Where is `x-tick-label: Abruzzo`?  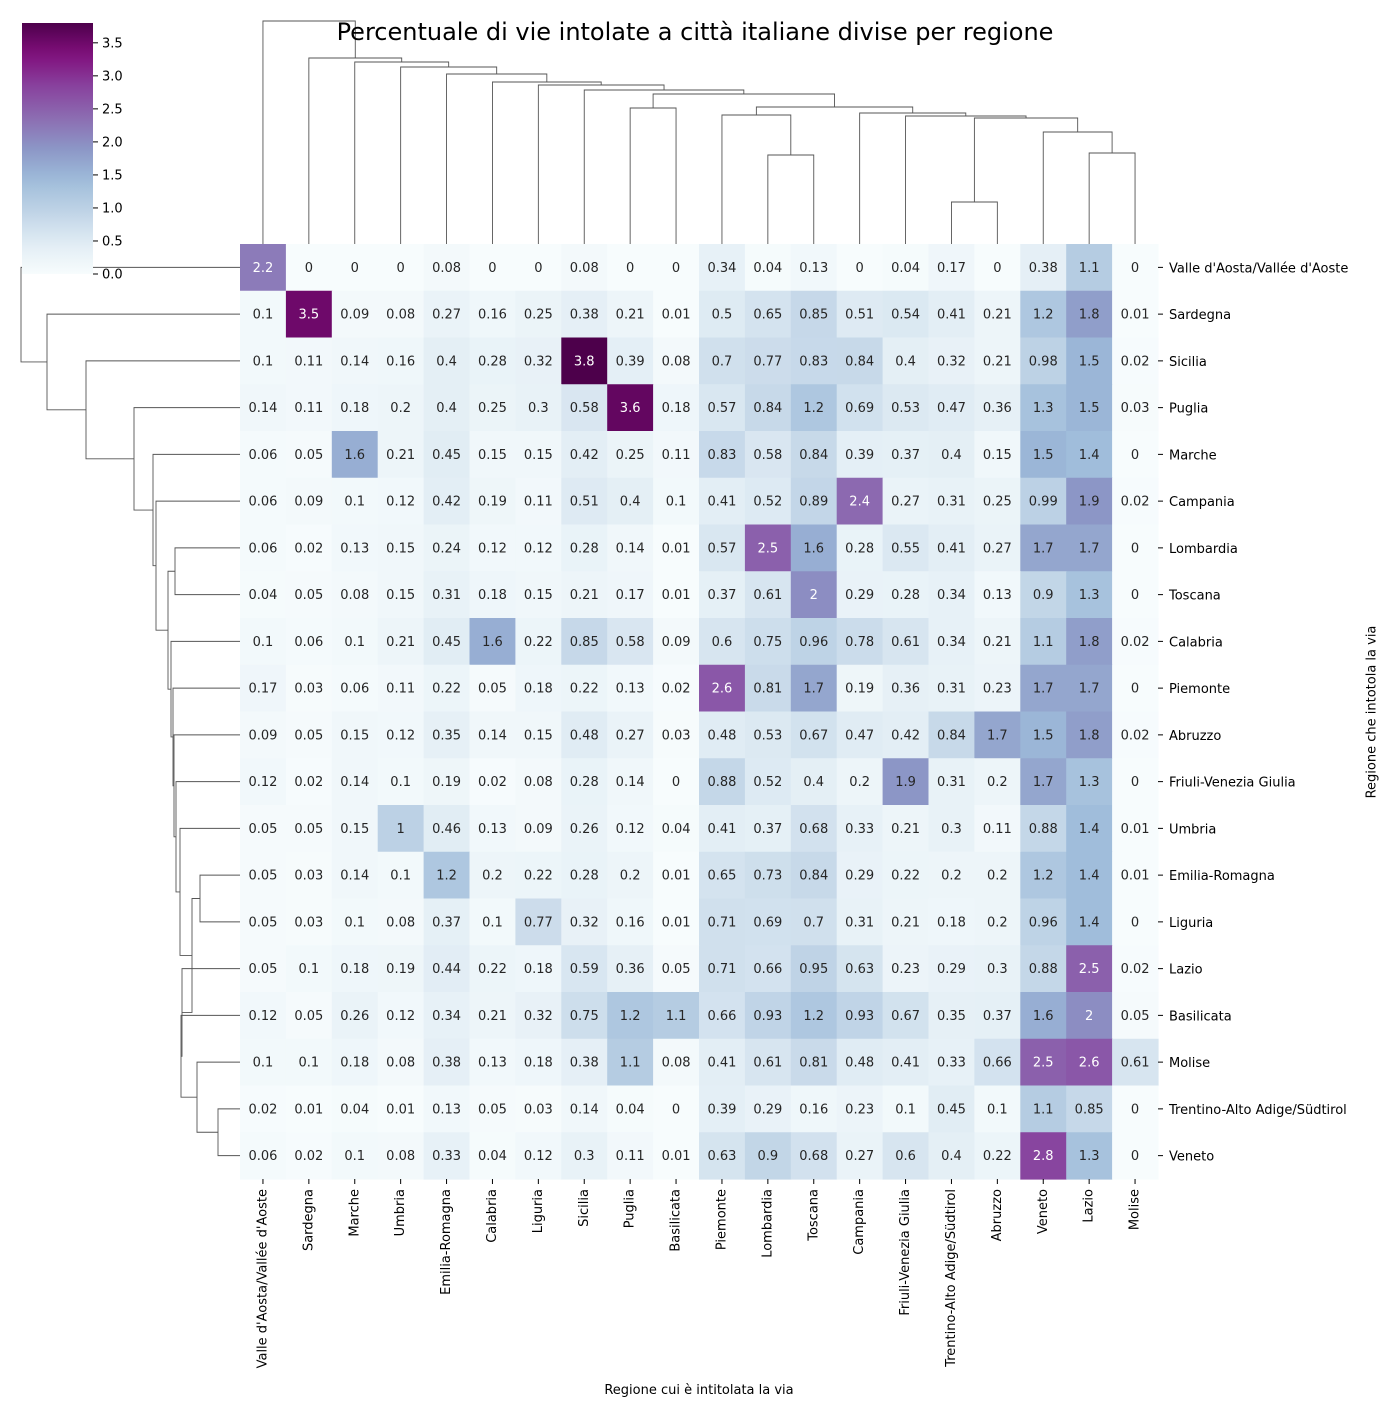 x-tick-label: Abruzzo is located at coordinates (997, 1215).